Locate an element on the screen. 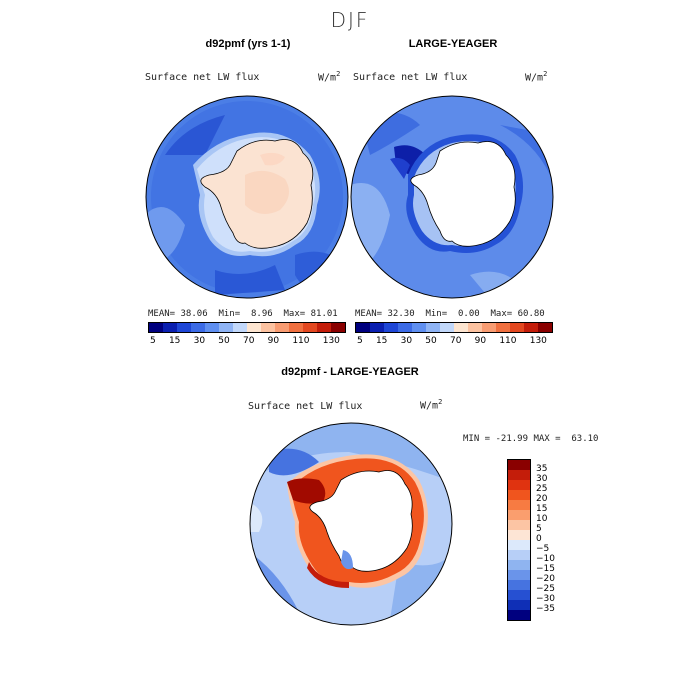 This screenshot has width=700, height=700. colorbar-label: −5 is located at coordinates (543, 549).